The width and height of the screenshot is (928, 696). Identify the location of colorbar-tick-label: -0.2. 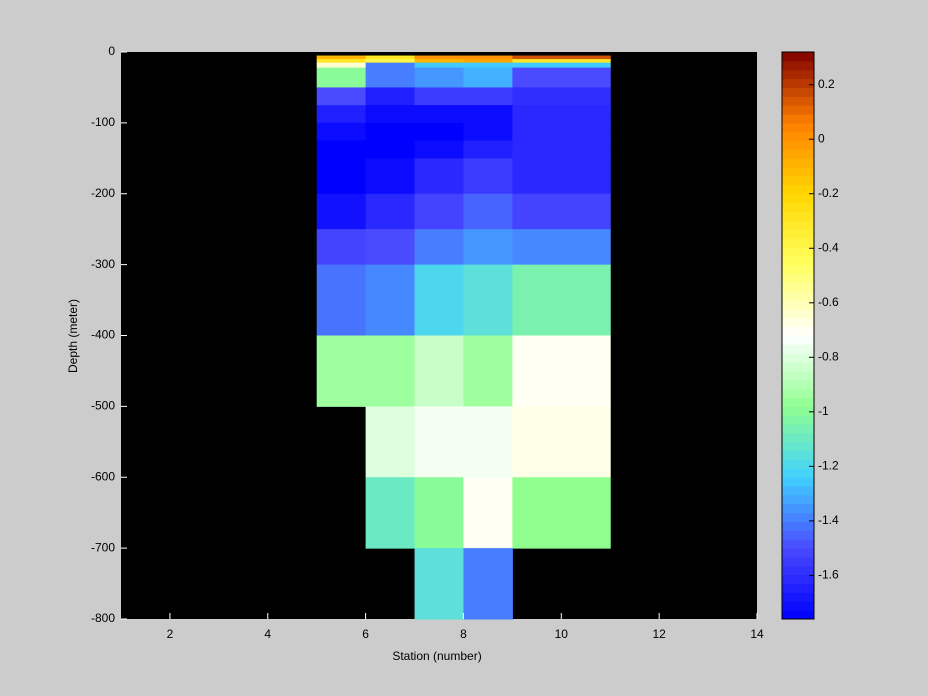
(828, 193).